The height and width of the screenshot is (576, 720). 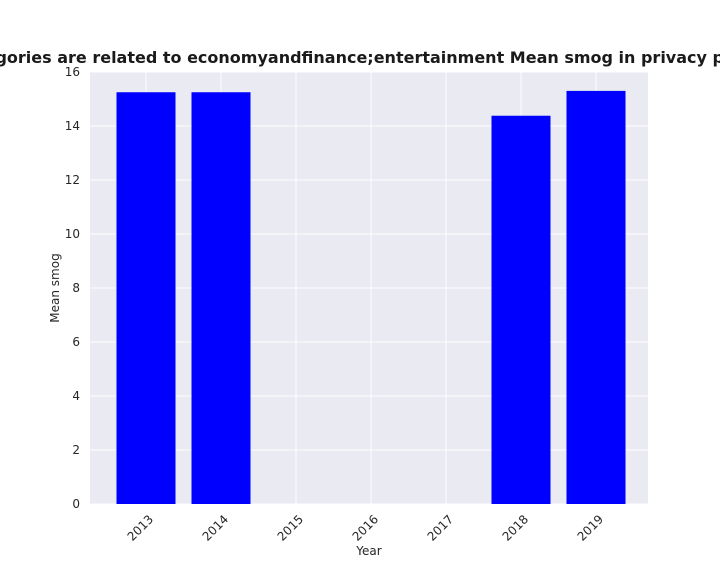 What do you see at coordinates (72, 234) in the screenshot?
I see `y-tick-label: 10` at bounding box center [72, 234].